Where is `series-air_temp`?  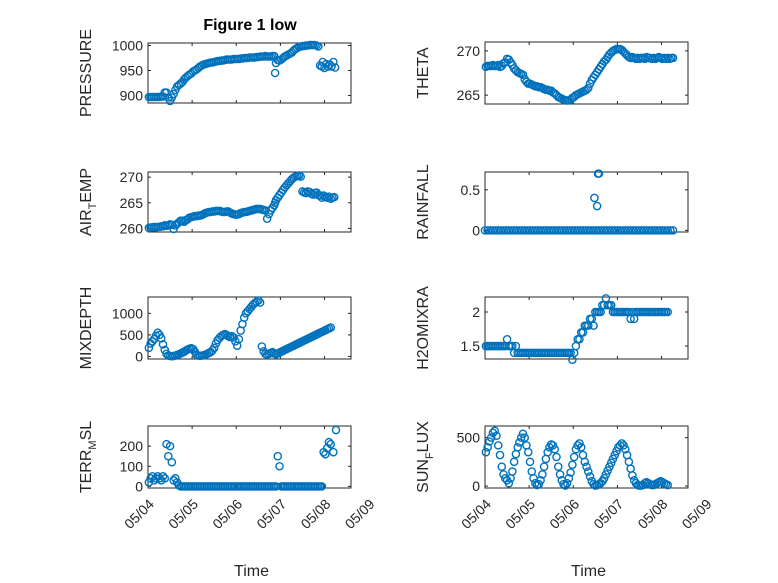 series-air_temp is located at coordinates (241, 202).